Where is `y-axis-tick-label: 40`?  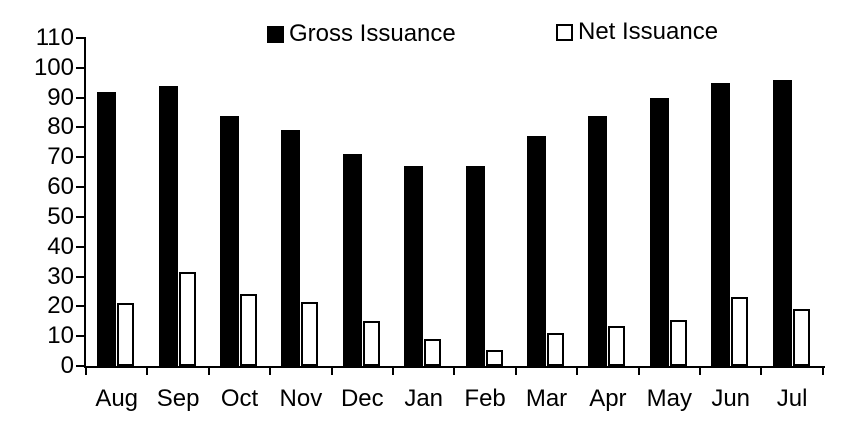
y-axis-tick-label: 40 is located at coordinates (60, 246).